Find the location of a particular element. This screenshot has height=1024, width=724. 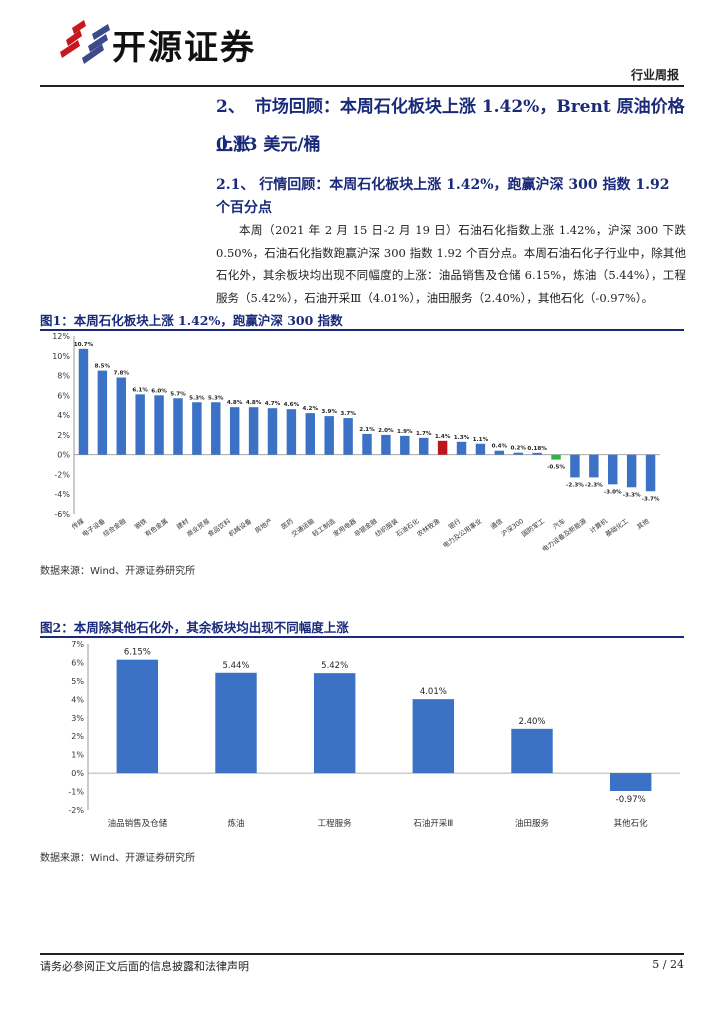

data-label: 10.7% is located at coordinates (84, 345).